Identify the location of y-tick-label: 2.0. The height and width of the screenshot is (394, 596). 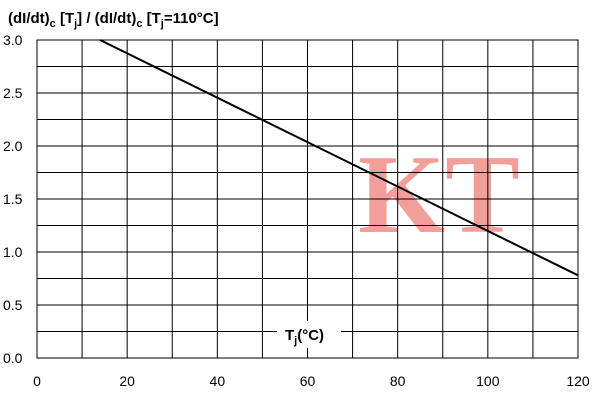
(13, 146).